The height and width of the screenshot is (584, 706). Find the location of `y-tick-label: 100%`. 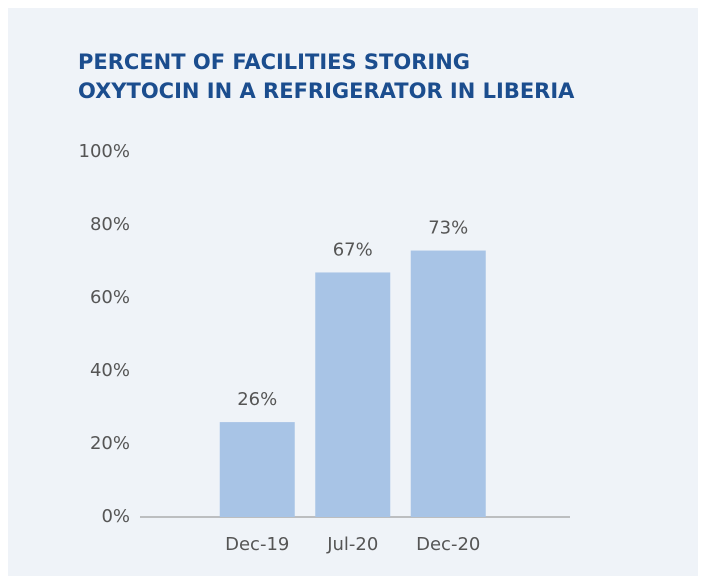

y-tick-label: 100% is located at coordinates (104, 151).